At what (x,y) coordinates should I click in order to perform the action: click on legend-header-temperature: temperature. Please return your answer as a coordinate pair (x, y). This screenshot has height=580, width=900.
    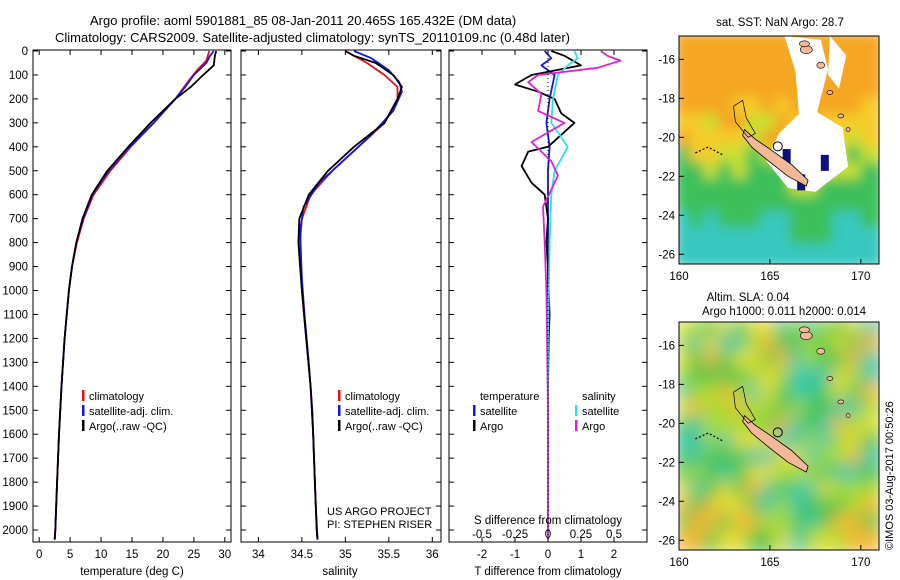
    Looking at the image, I should click on (509, 397).